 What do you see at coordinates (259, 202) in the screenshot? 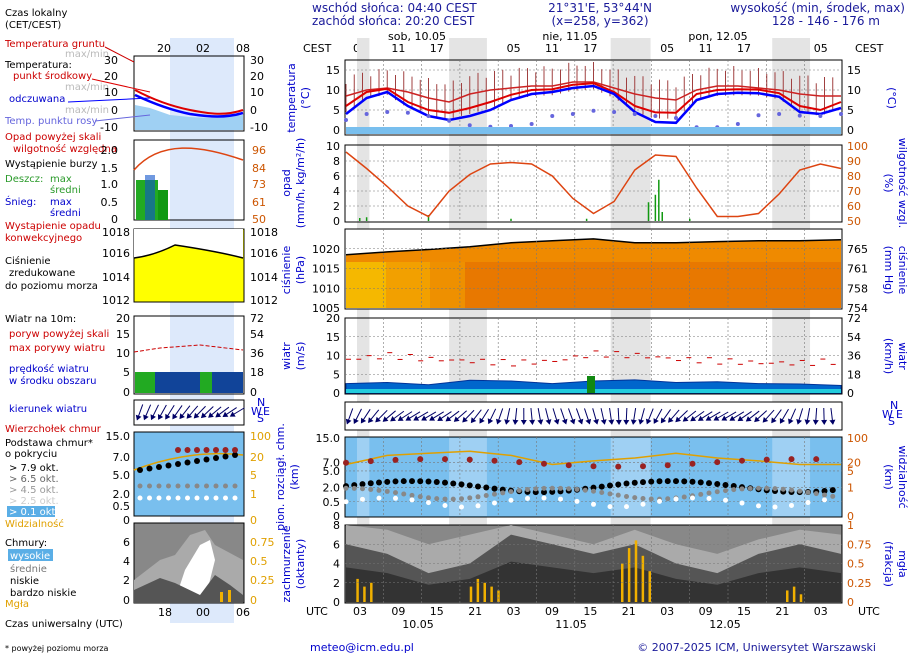
I see `lp-r61: 61` at bounding box center [259, 202].